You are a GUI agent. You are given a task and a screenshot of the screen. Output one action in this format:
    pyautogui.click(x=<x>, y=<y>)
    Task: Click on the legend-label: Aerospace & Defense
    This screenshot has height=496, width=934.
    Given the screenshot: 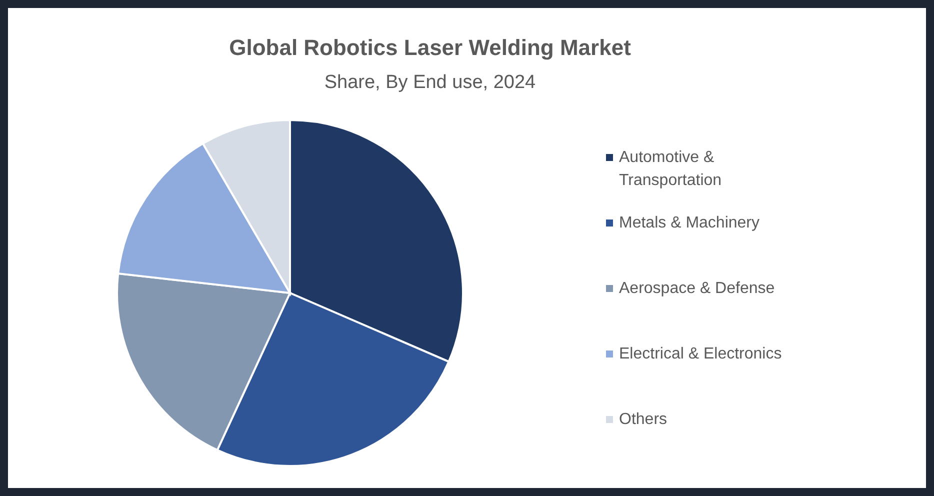 What is the action you would take?
    pyautogui.click(x=697, y=288)
    